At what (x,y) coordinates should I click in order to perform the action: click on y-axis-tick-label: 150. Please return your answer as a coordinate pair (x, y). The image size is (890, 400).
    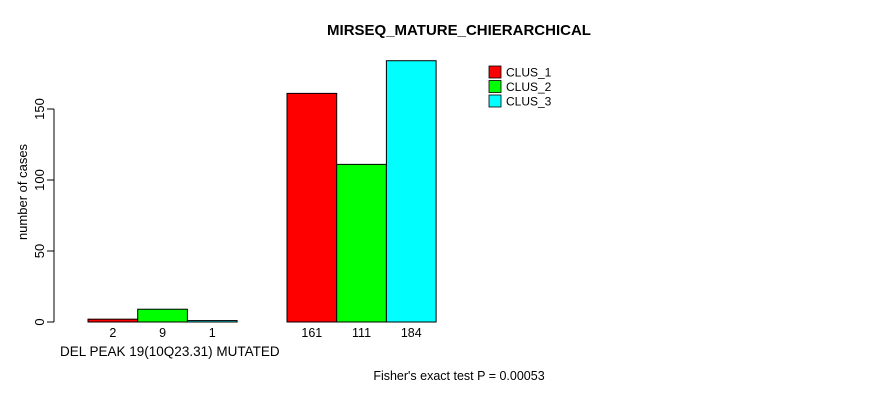
    Looking at the image, I should click on (39, 109).